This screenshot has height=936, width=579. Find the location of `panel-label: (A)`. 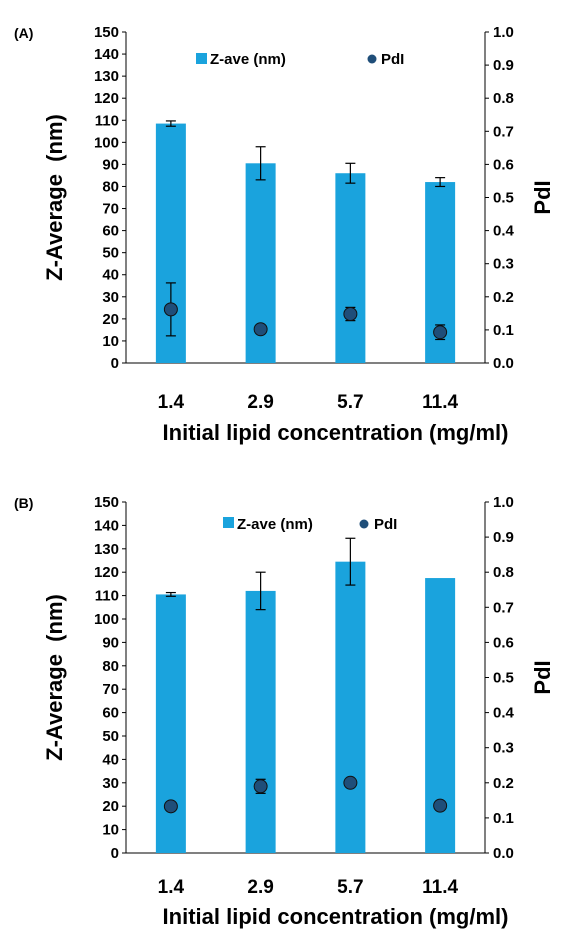

panel-label: (A) is located at coordinates (23, 33).